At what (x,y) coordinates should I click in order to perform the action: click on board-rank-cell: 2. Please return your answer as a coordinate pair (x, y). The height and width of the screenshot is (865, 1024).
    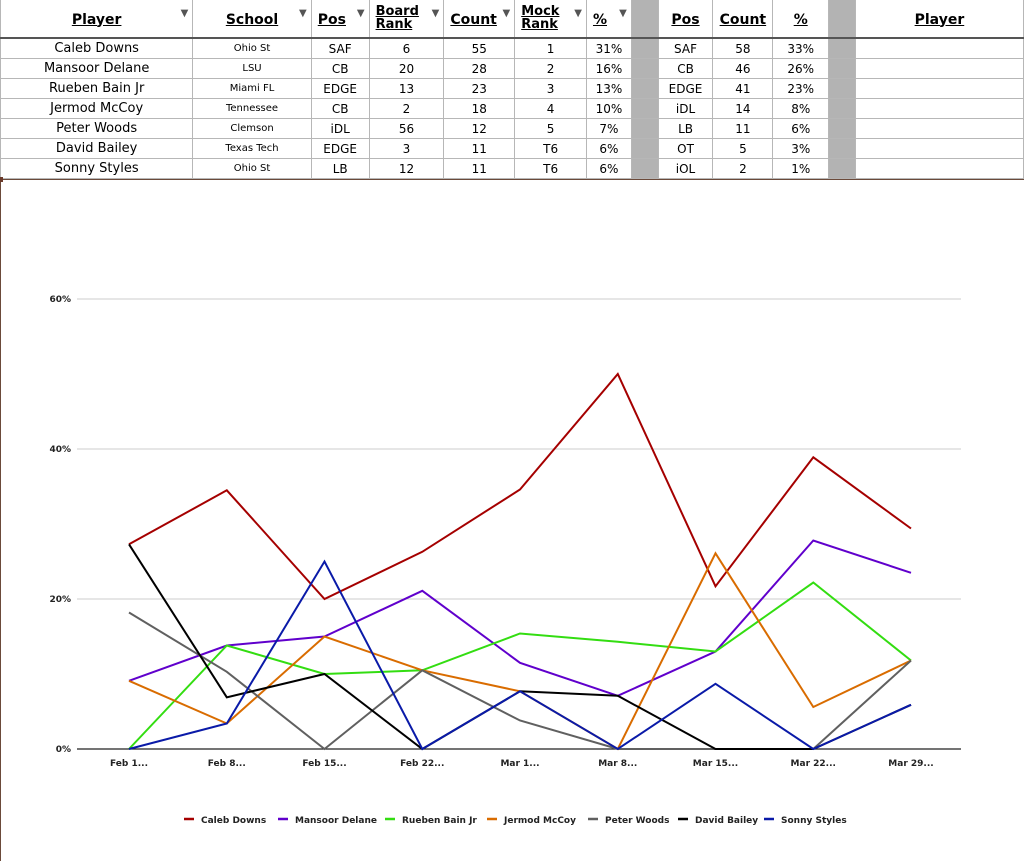
    Looking at the image, I should click on (406, 108).